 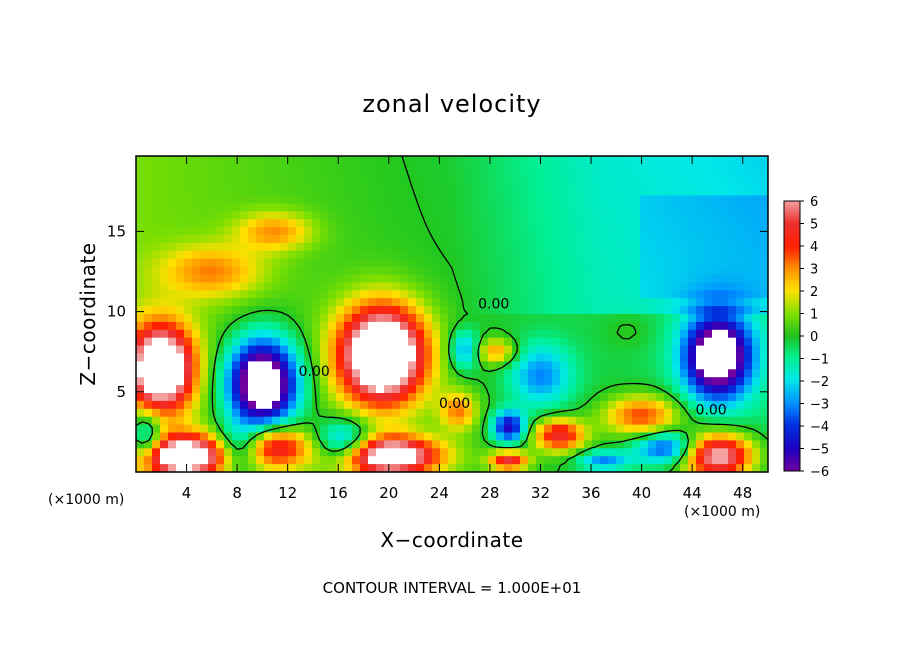 What do you see at coordinates (287, 493) in the screenshot?
I see `x-tick-label: 12` at bounding box center [287, 493].